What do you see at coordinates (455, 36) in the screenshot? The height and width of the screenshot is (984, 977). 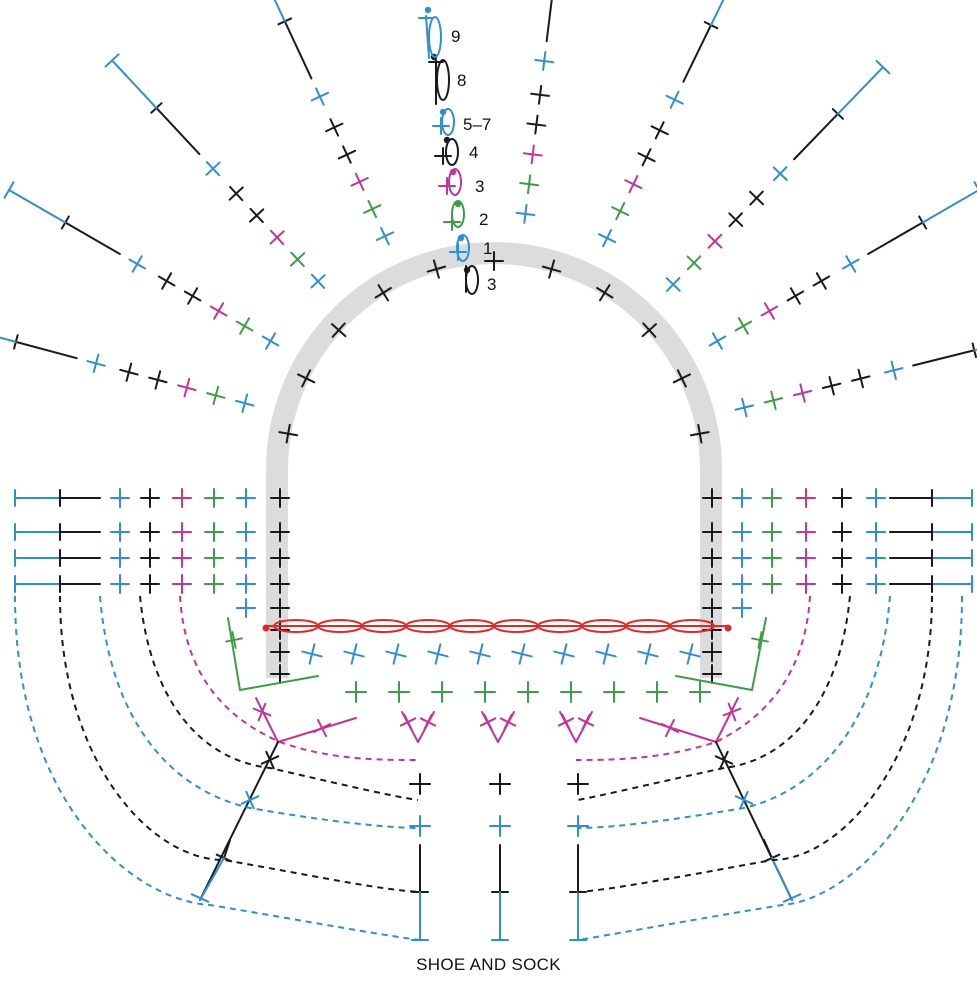 I see `row-label-9: 9` at bounding box center [455, 36].